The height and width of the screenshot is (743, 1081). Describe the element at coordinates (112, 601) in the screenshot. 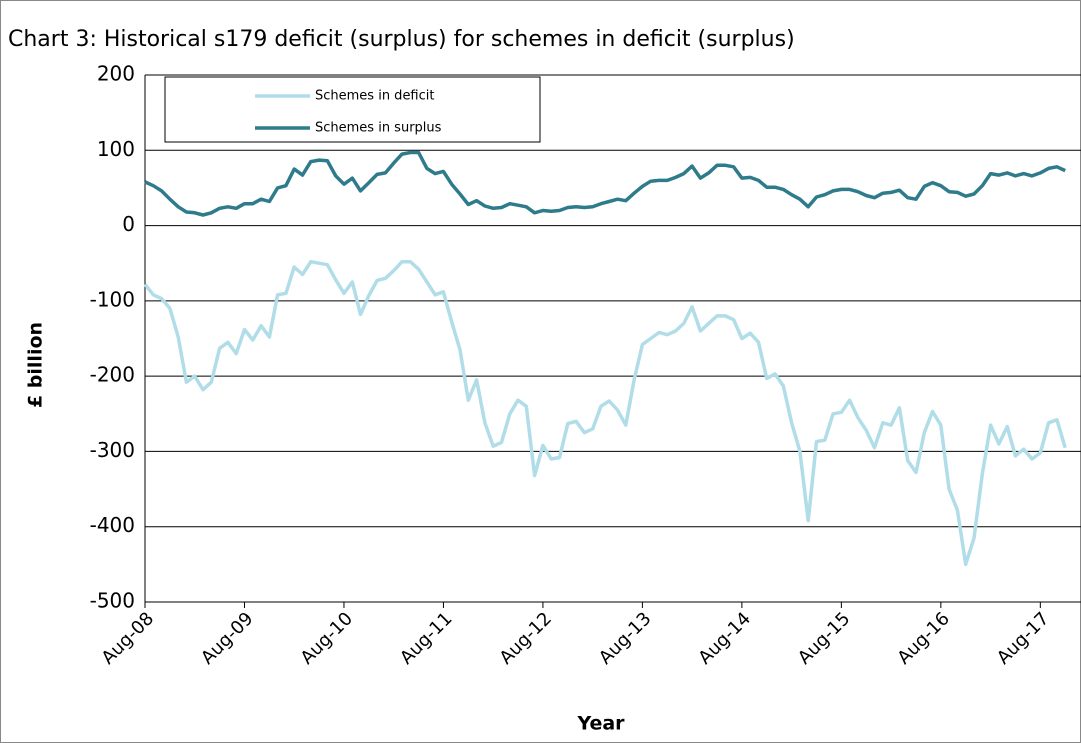

I see `y-tick-label: -500` at that location.